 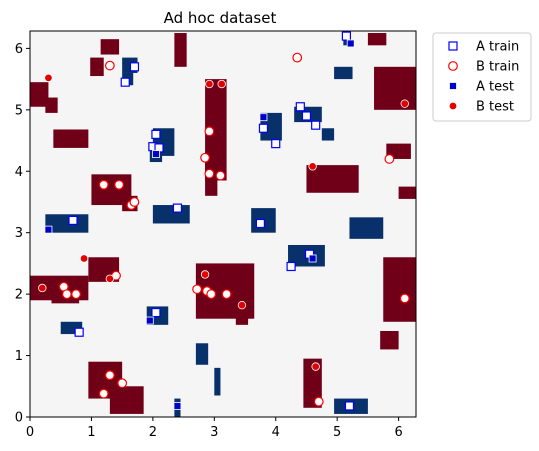 What do you see at coordinates (220, 18) in the screenshot?
I see `chart-title: Ad hoc dataset` at bounding box center [220, 18].